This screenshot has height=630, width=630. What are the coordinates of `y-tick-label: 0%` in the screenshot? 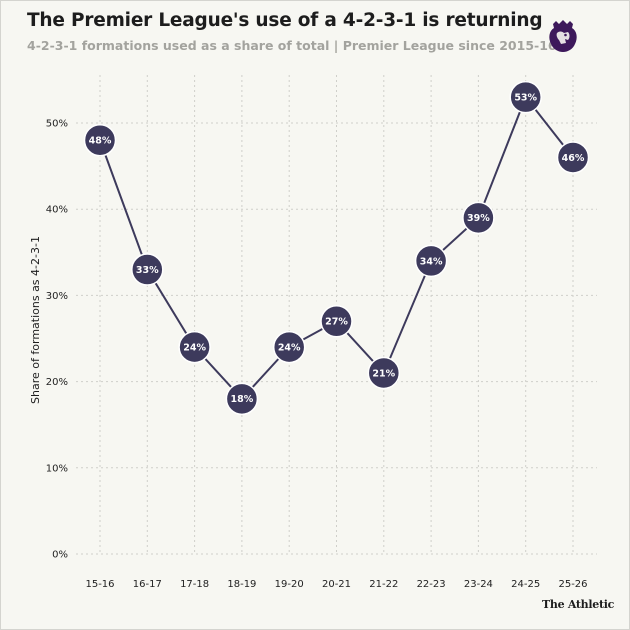 It's located at (60, 555).